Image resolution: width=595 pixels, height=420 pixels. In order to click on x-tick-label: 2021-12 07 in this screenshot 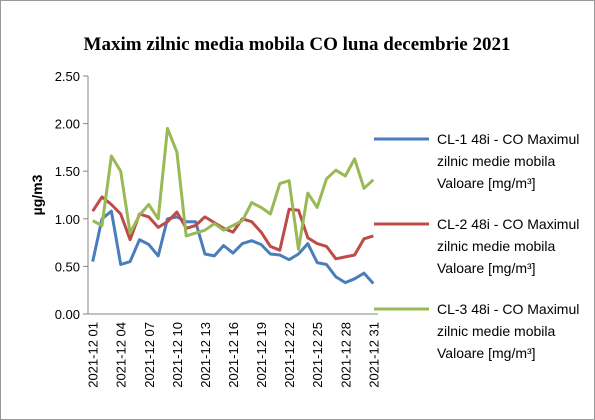, I will do `click(149, 355)`.